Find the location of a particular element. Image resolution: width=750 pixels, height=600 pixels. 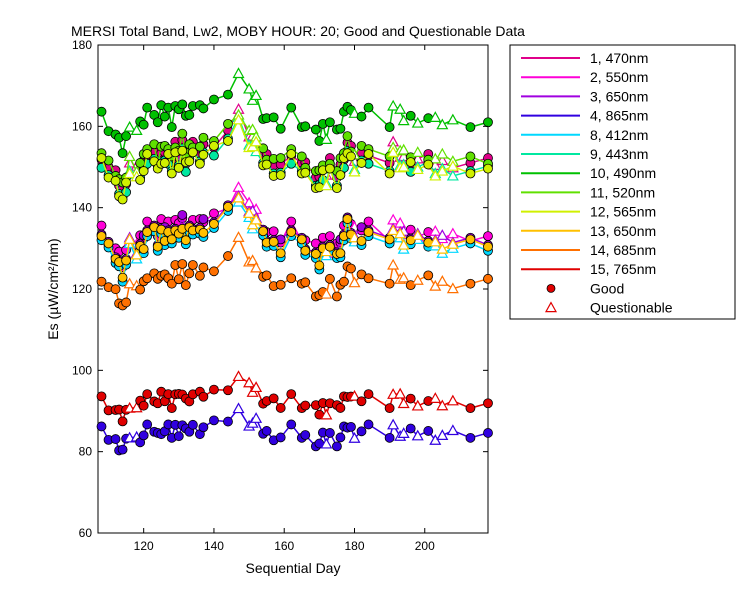

legend-questionable-marker is located at coordinates (551, 307).